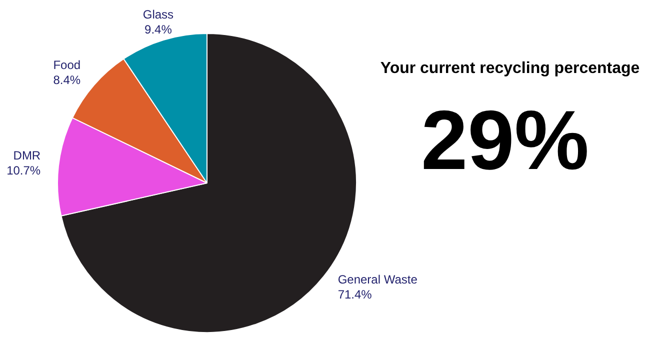 The height and width of the screenshot is (341, 666). I want to click on data-label: 9.4%, so click(158, 29).